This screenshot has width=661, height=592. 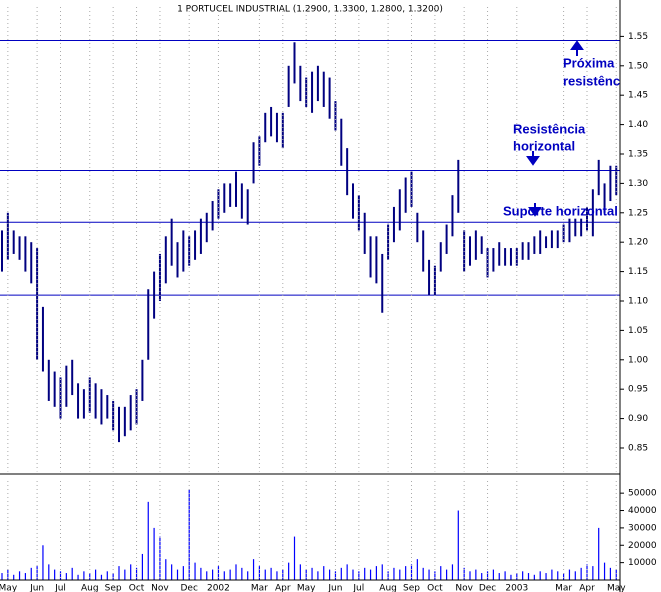 I want to click on x-tick-label: Mar, so click(x=259, y=588).